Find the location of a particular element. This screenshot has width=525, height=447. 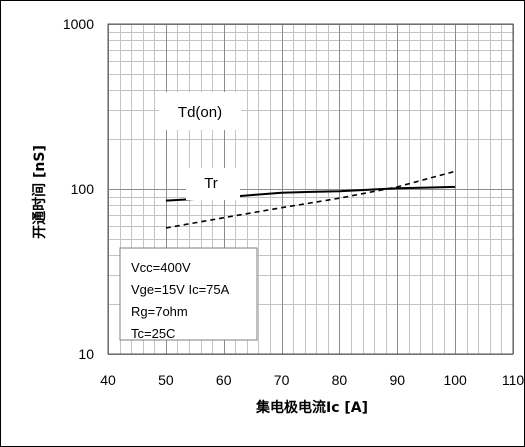

condition-vge-ic: Vge=15V Ic=75A is located at coordinates (180, 289).